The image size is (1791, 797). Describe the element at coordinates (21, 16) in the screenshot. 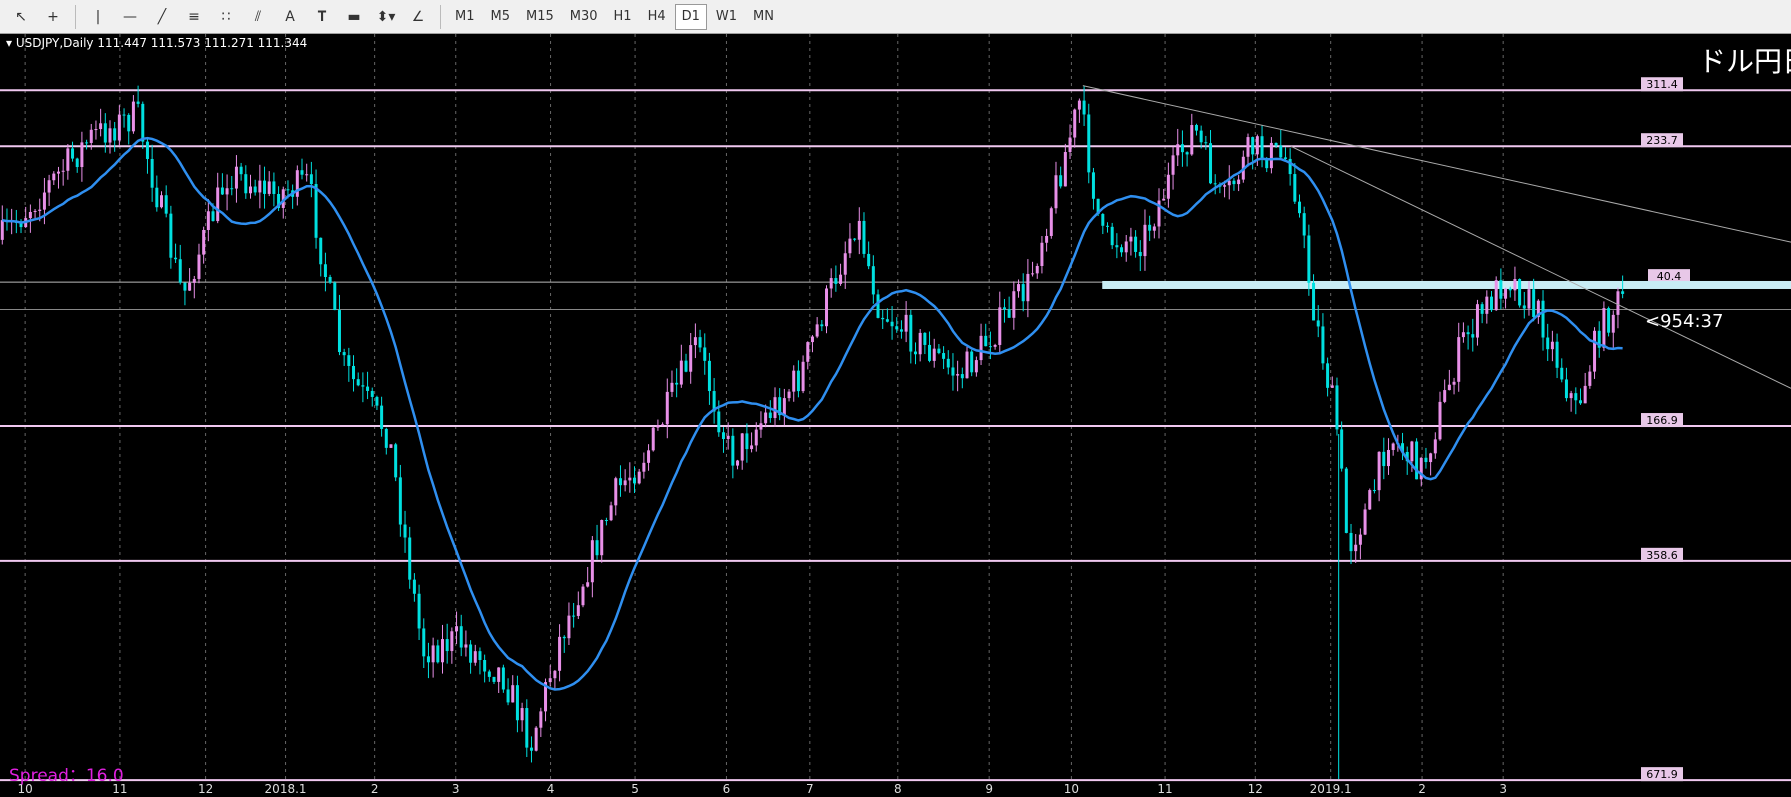

I see `cursor-tool: ↖` at that location.